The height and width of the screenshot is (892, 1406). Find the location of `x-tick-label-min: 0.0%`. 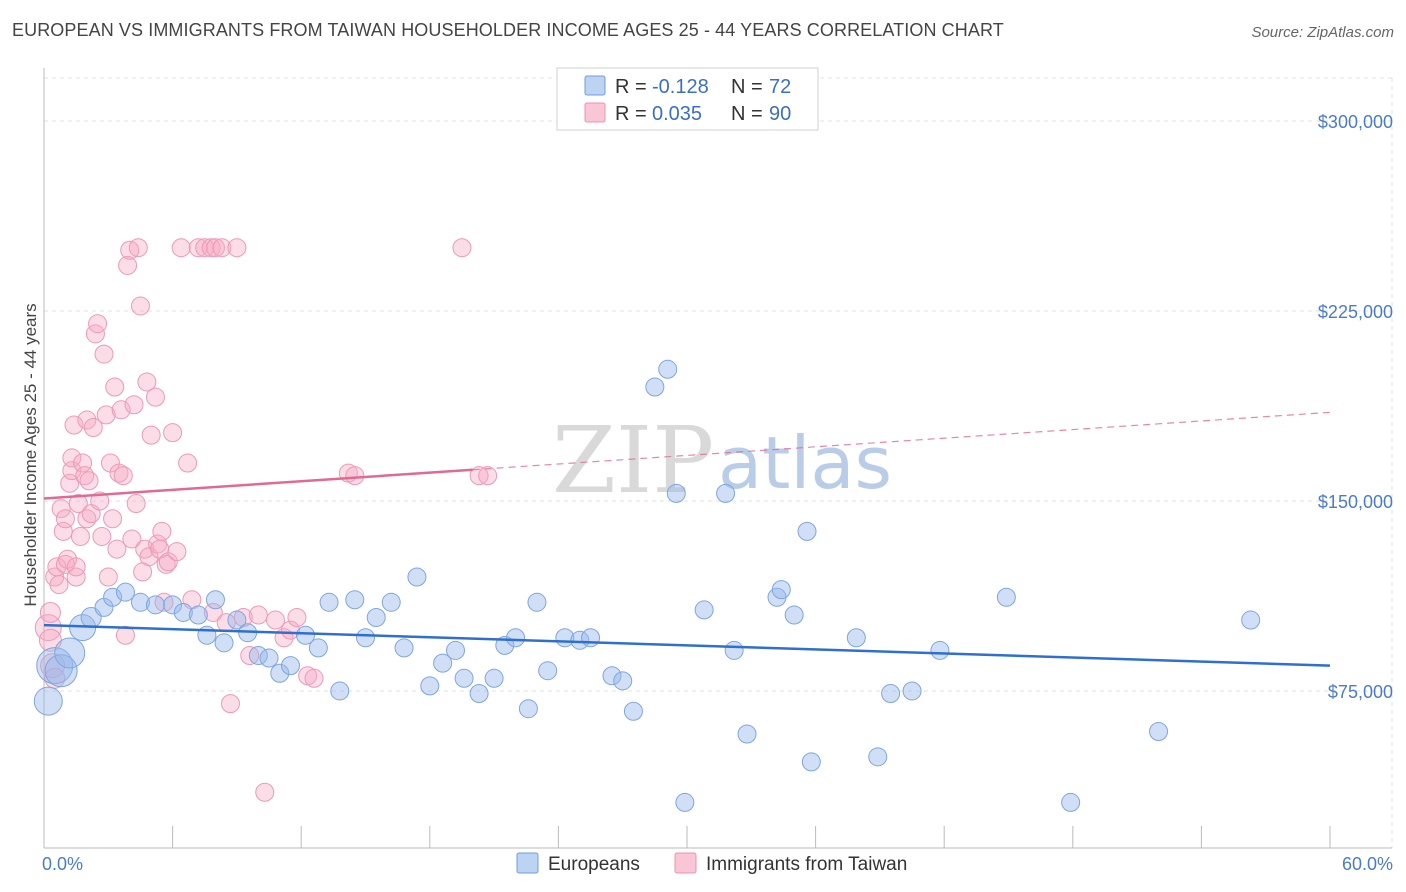

x-tick-label-min: 0.0% is located at coordinates (62, 864).